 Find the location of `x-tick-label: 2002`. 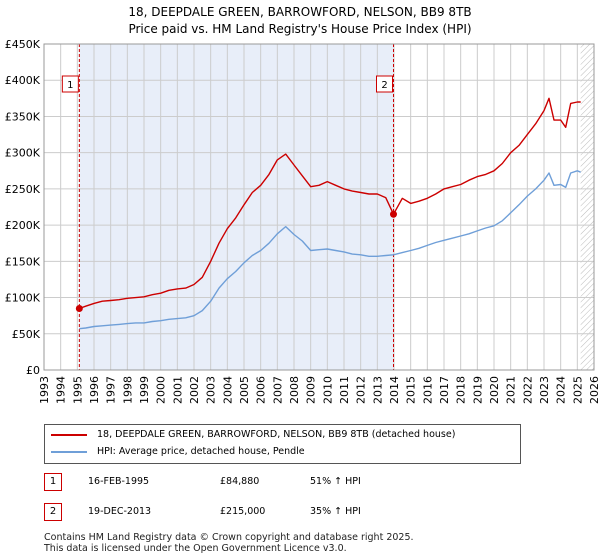

x-tick-label: 2002 is located at coordinates (194, 390).